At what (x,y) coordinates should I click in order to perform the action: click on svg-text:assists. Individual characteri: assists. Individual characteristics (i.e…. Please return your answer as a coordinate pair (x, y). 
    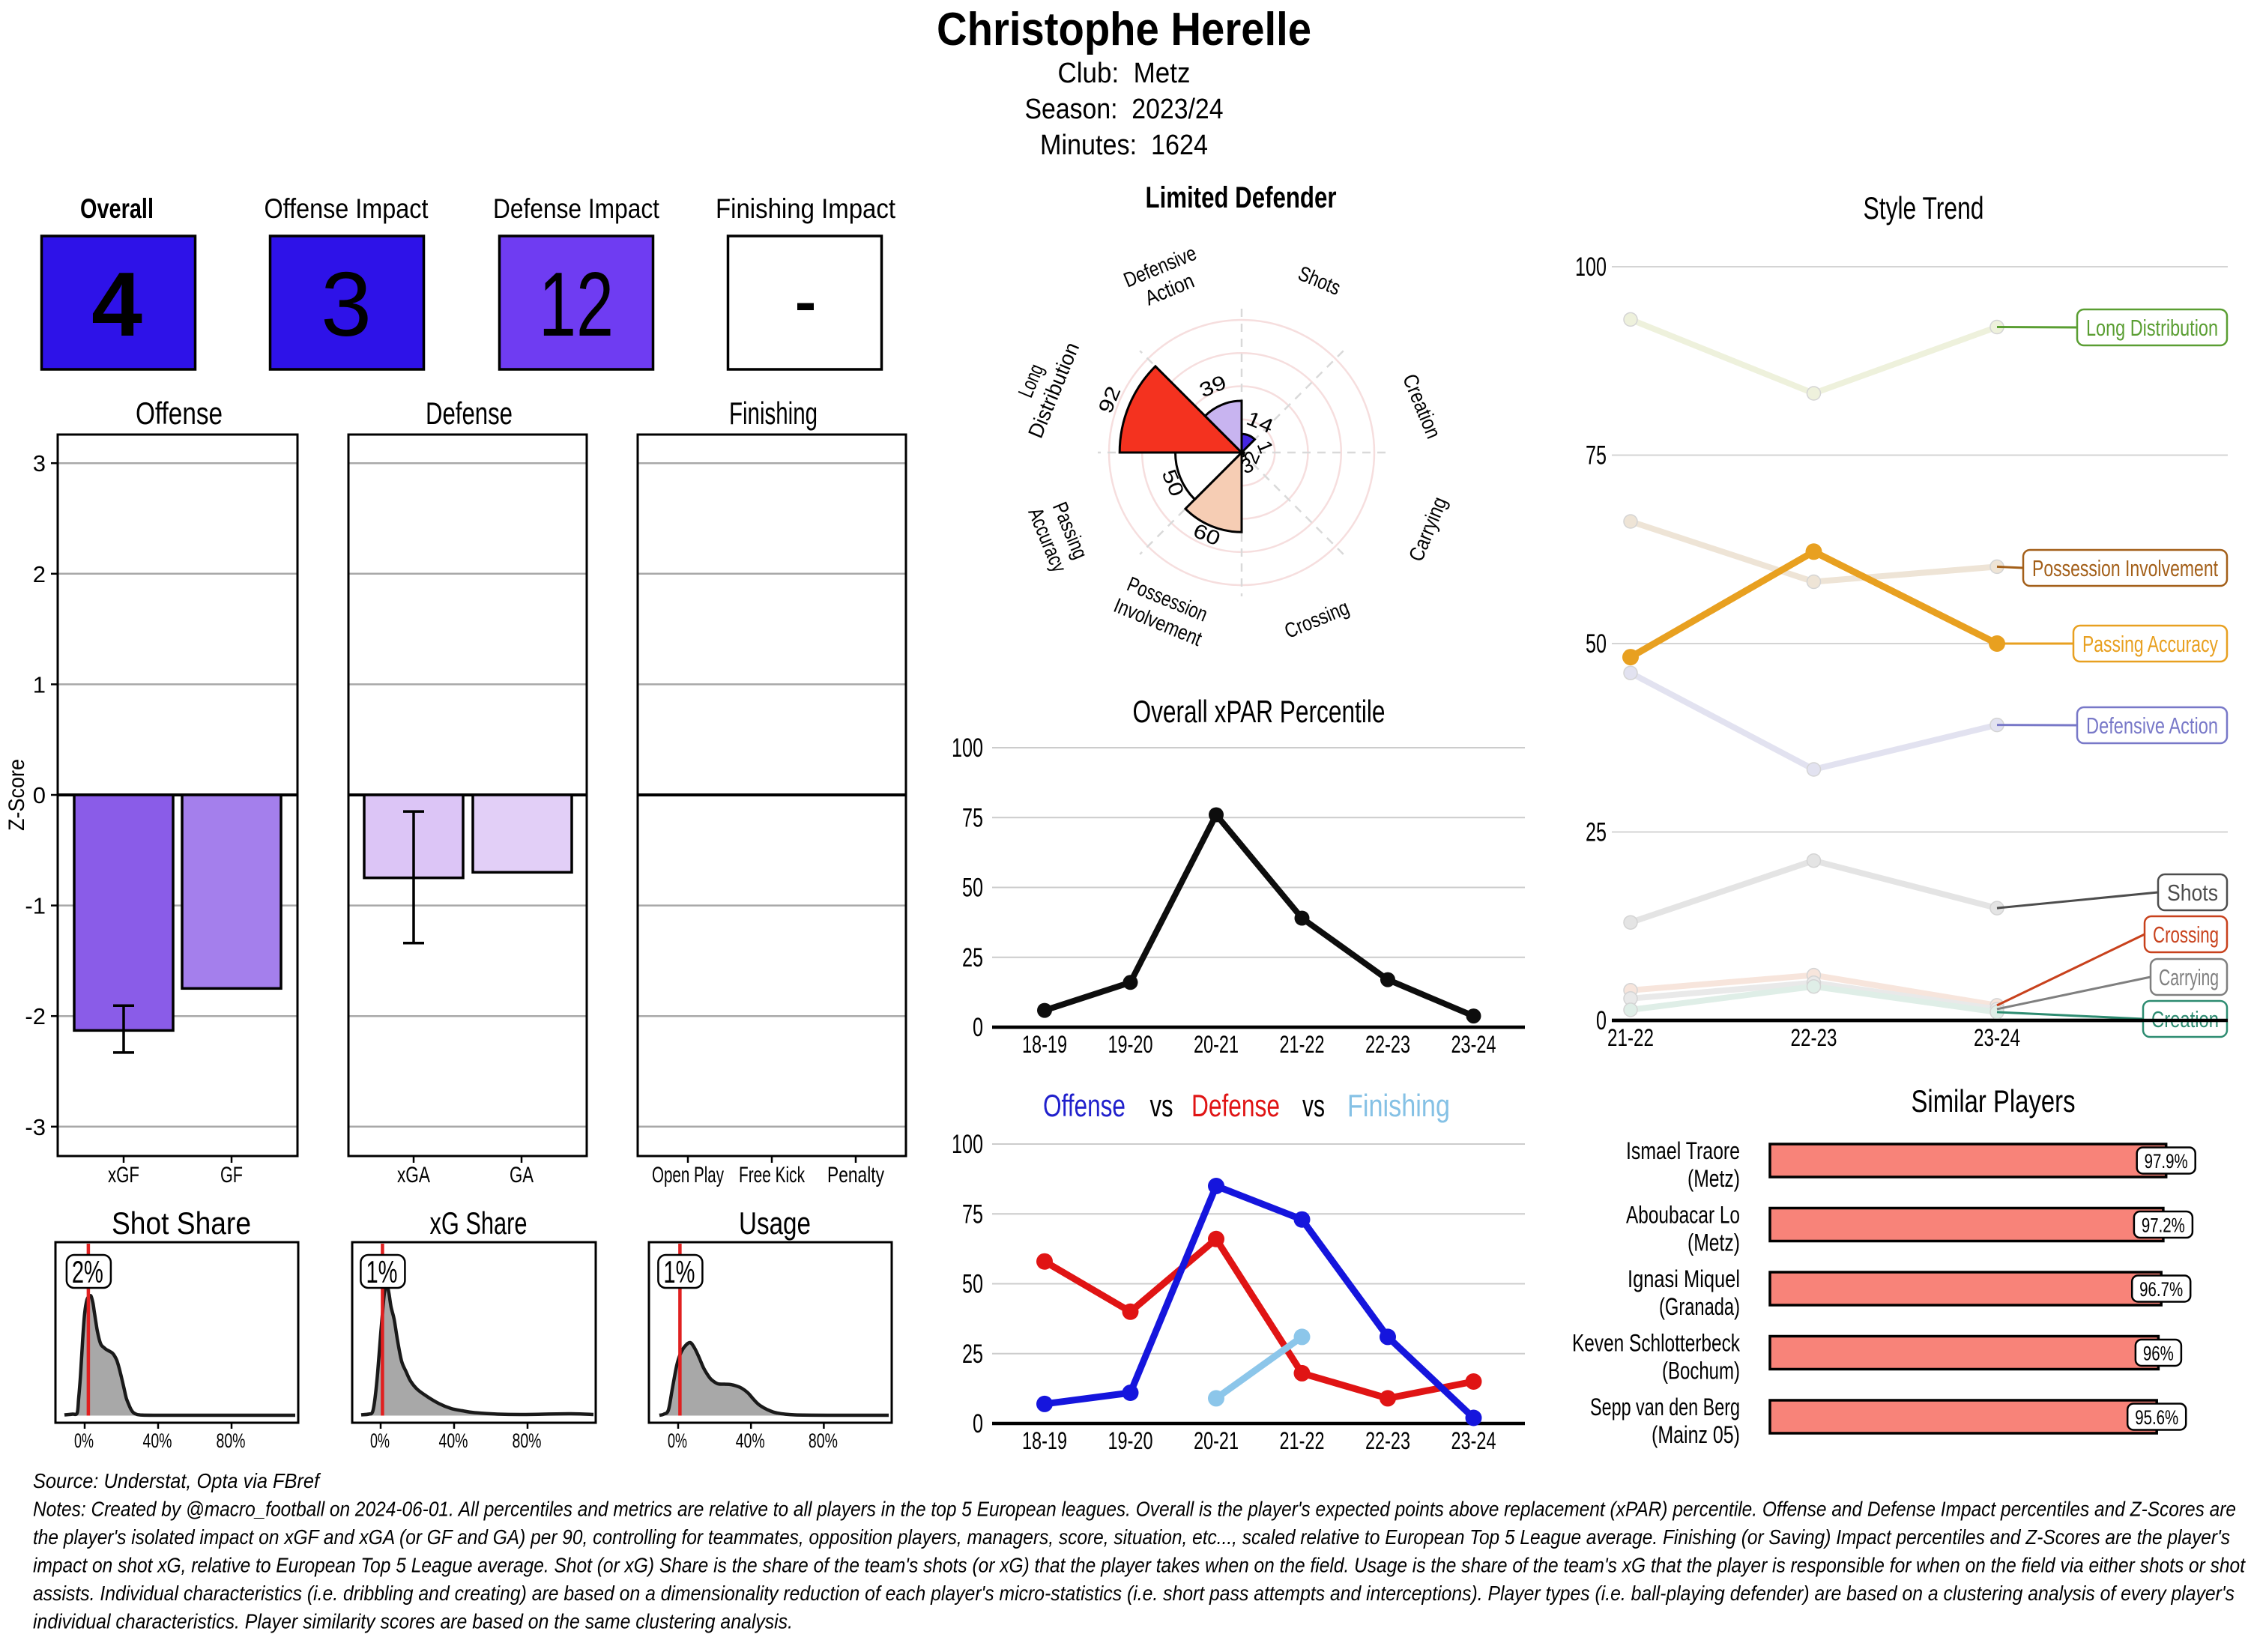
    Looking at the image, I should click on (1134, 1593).